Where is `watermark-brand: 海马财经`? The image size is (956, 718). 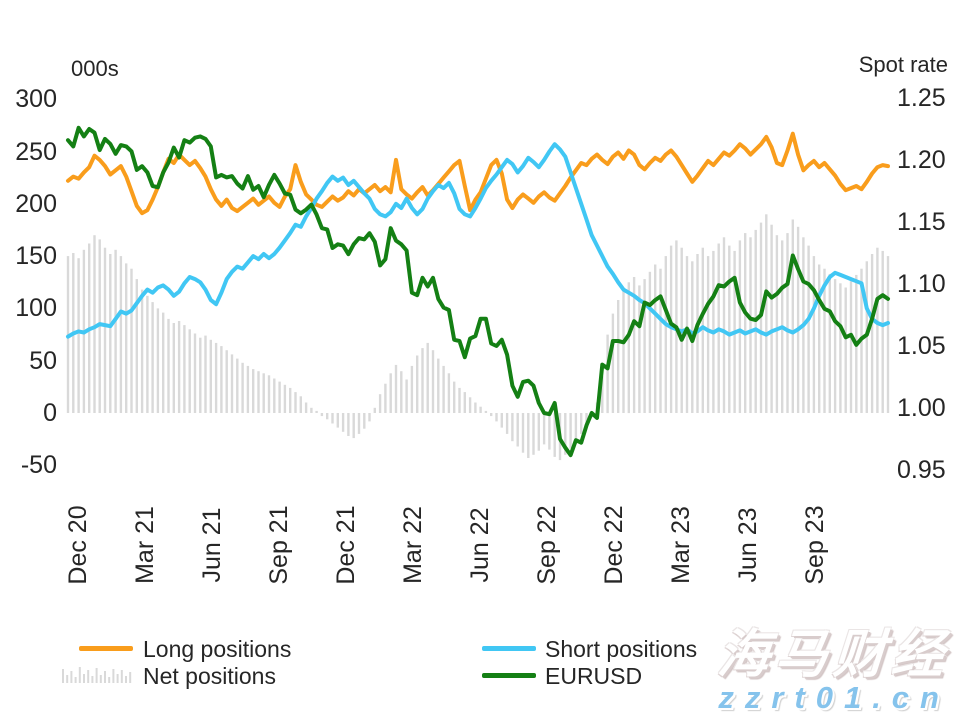 watermark-brand: 海马财经 is located at coordinates (833, 655).